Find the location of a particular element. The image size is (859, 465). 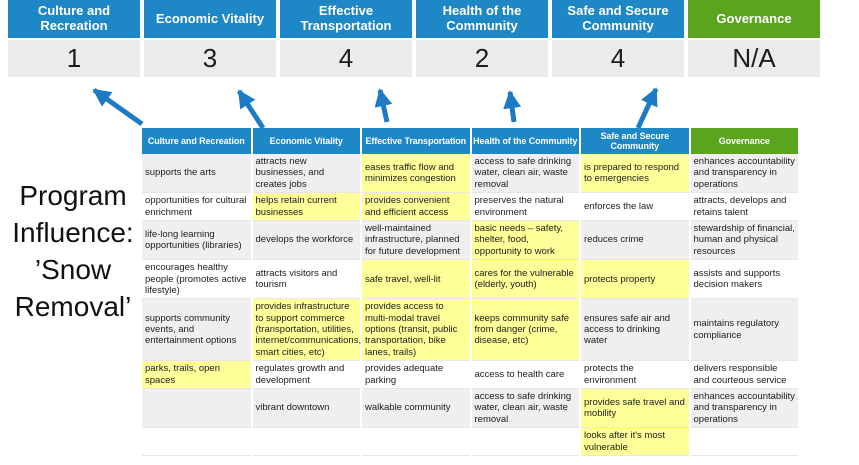

banner-cell-health-of-the-community: Health of the Community is located at coordinates (482, 19).